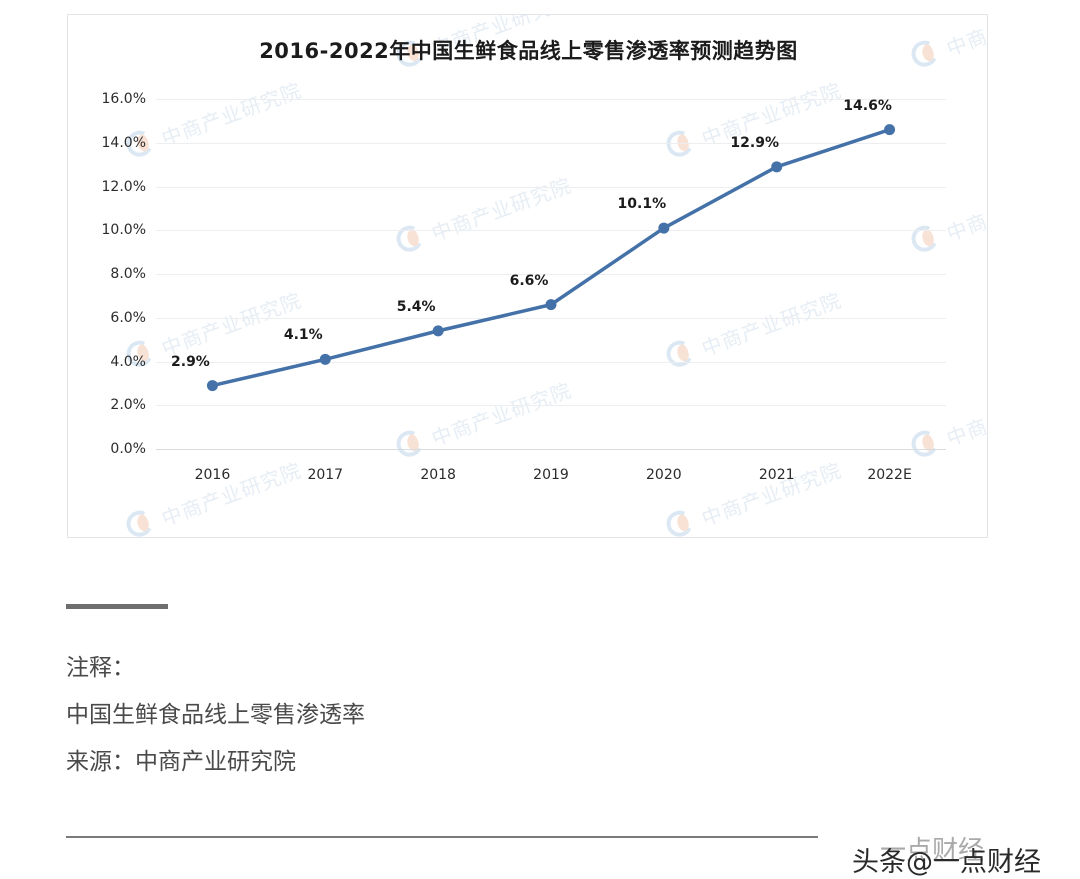  I want to click on x-axis-tick: 2018, so click(438, 475).